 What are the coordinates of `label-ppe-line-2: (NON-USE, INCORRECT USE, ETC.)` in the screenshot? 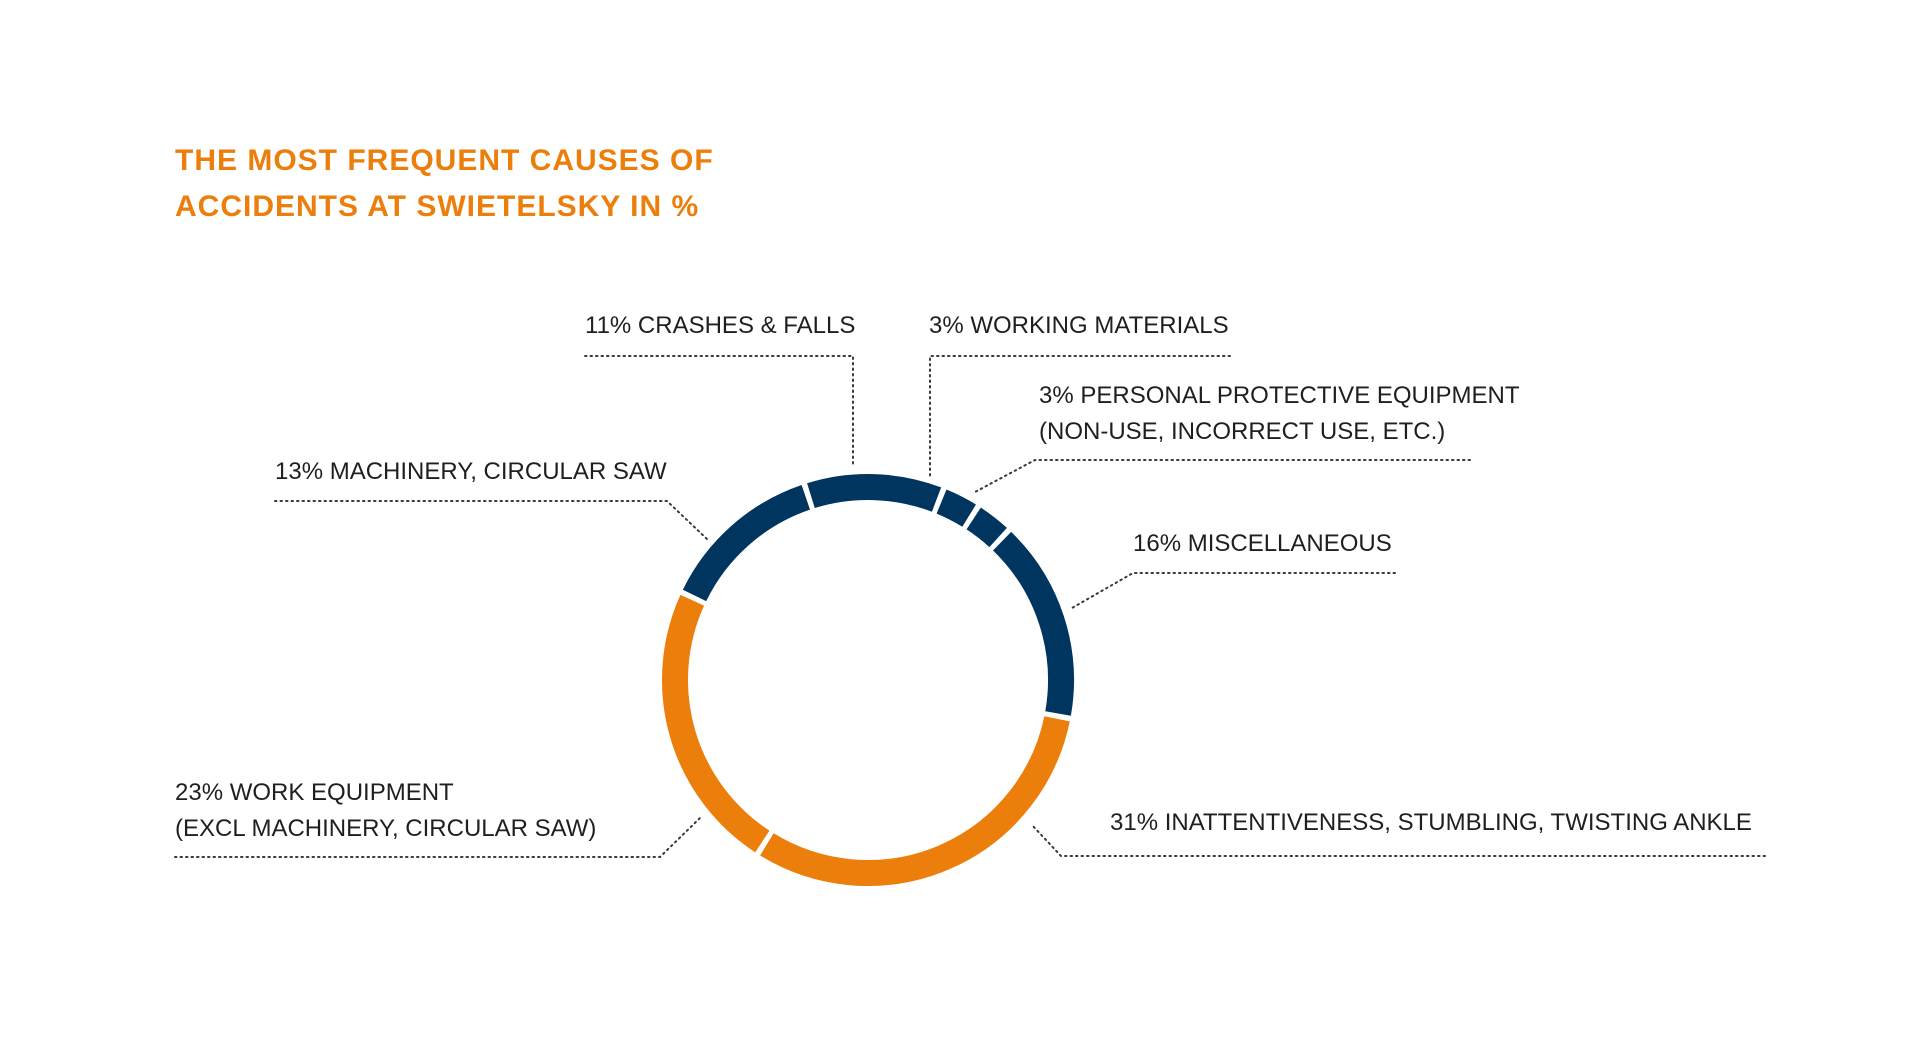 It's located at (1242, 431).